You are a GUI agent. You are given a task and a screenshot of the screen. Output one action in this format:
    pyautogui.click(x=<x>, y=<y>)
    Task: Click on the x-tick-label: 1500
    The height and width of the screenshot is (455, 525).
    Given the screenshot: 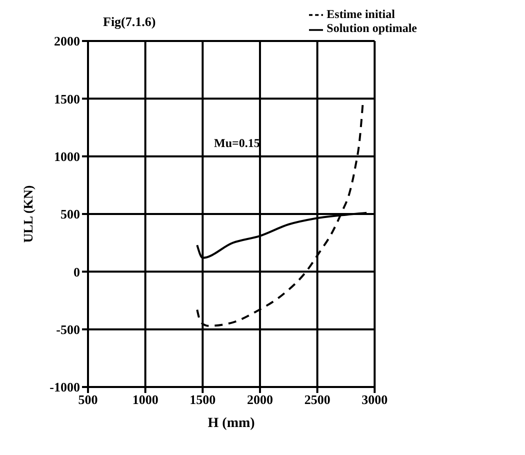 What is the action you would take?
    pyautogui.click(x=203, y=400)
    